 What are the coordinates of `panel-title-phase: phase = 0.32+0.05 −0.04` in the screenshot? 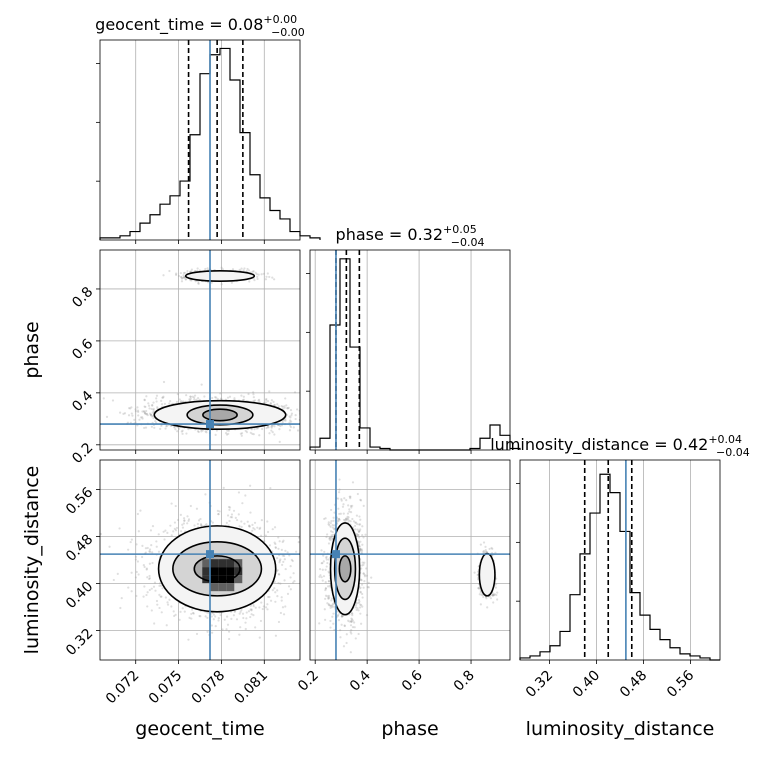 It's located at (410, 236).